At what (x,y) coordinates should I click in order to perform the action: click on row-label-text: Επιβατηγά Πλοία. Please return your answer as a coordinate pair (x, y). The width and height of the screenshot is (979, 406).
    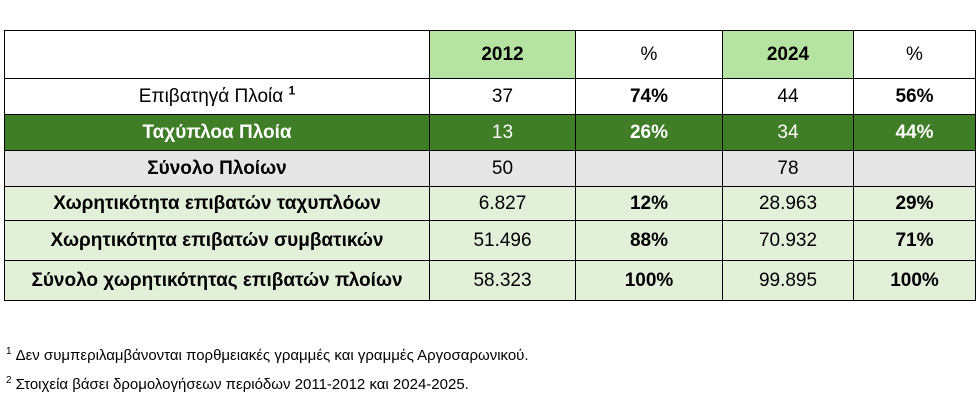
    Looking at the image, I should click on (211, 96).